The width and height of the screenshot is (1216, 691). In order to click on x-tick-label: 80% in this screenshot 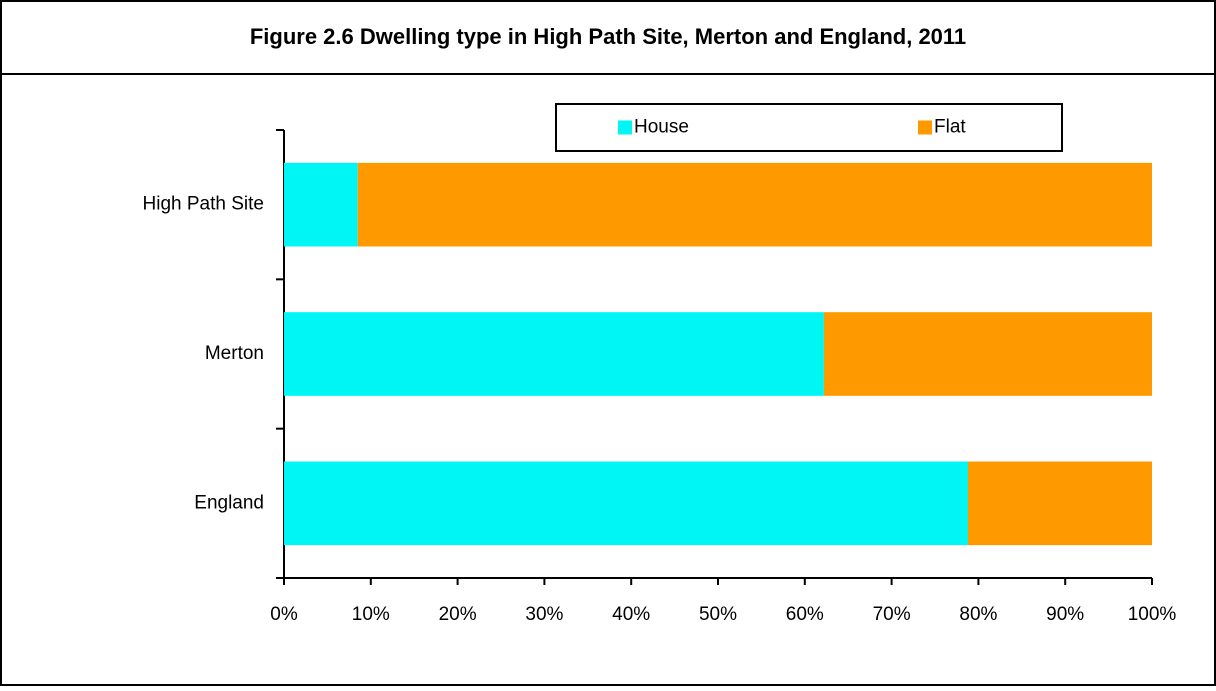, I will do `click(978, 614)`.